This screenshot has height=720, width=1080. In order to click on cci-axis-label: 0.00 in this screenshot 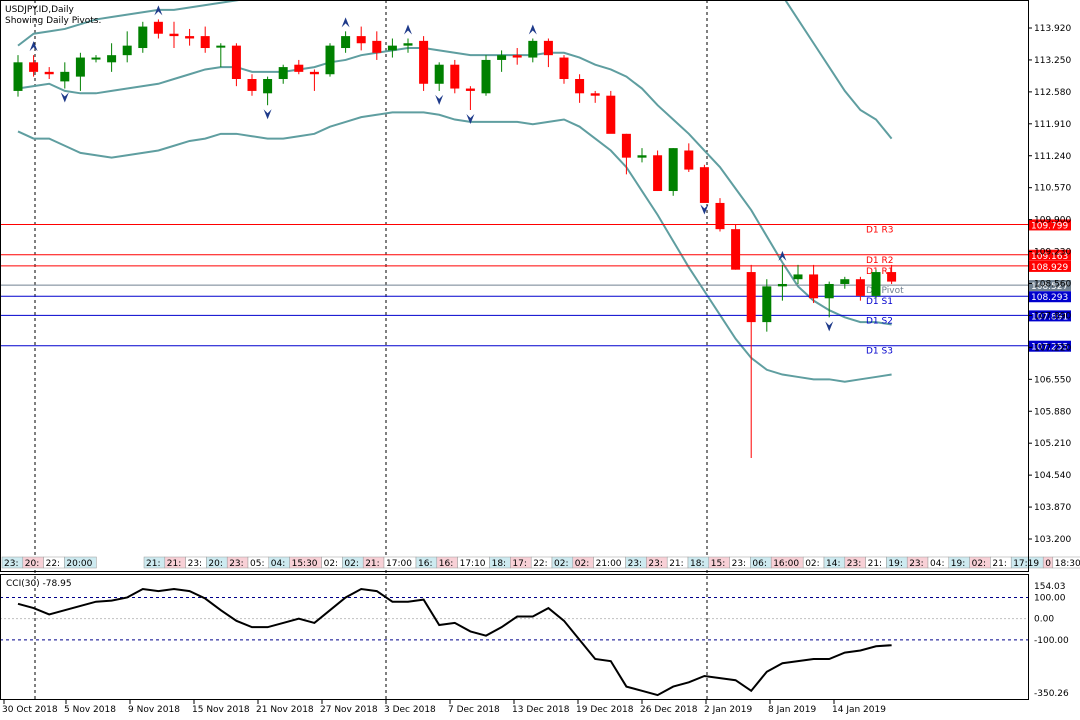, I will do `click(1044, 620)`.